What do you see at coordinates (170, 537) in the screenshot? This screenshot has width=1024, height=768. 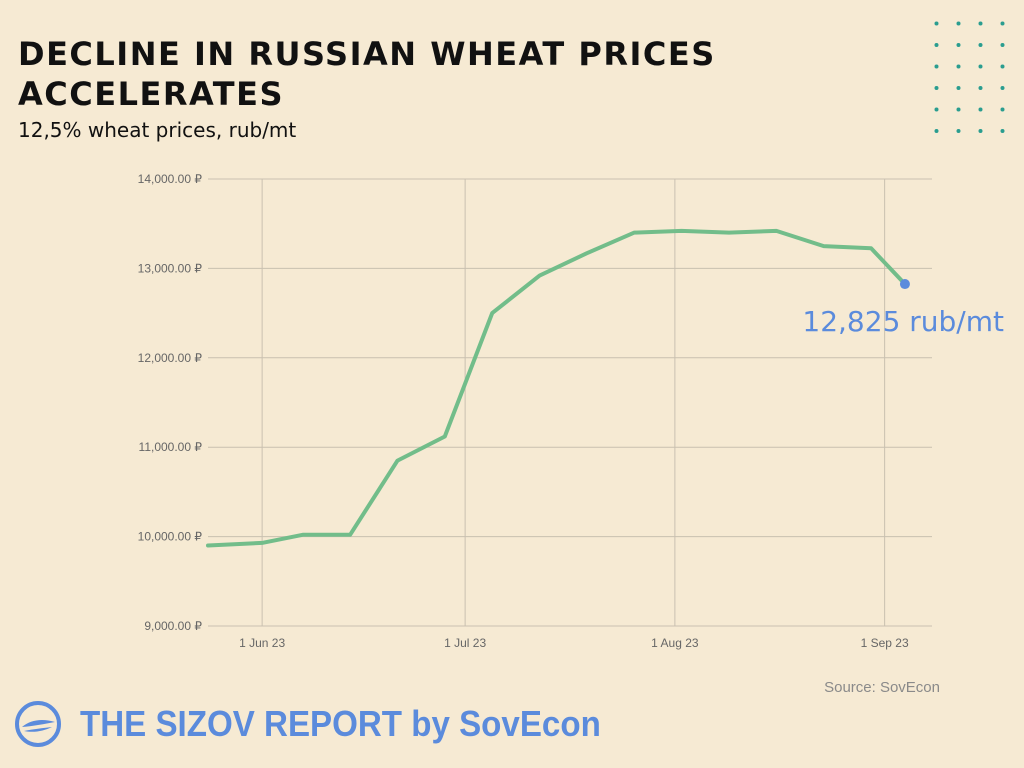 I see `y-tick-label: 10,000.00 ₽` at bounding box center [170, 537].